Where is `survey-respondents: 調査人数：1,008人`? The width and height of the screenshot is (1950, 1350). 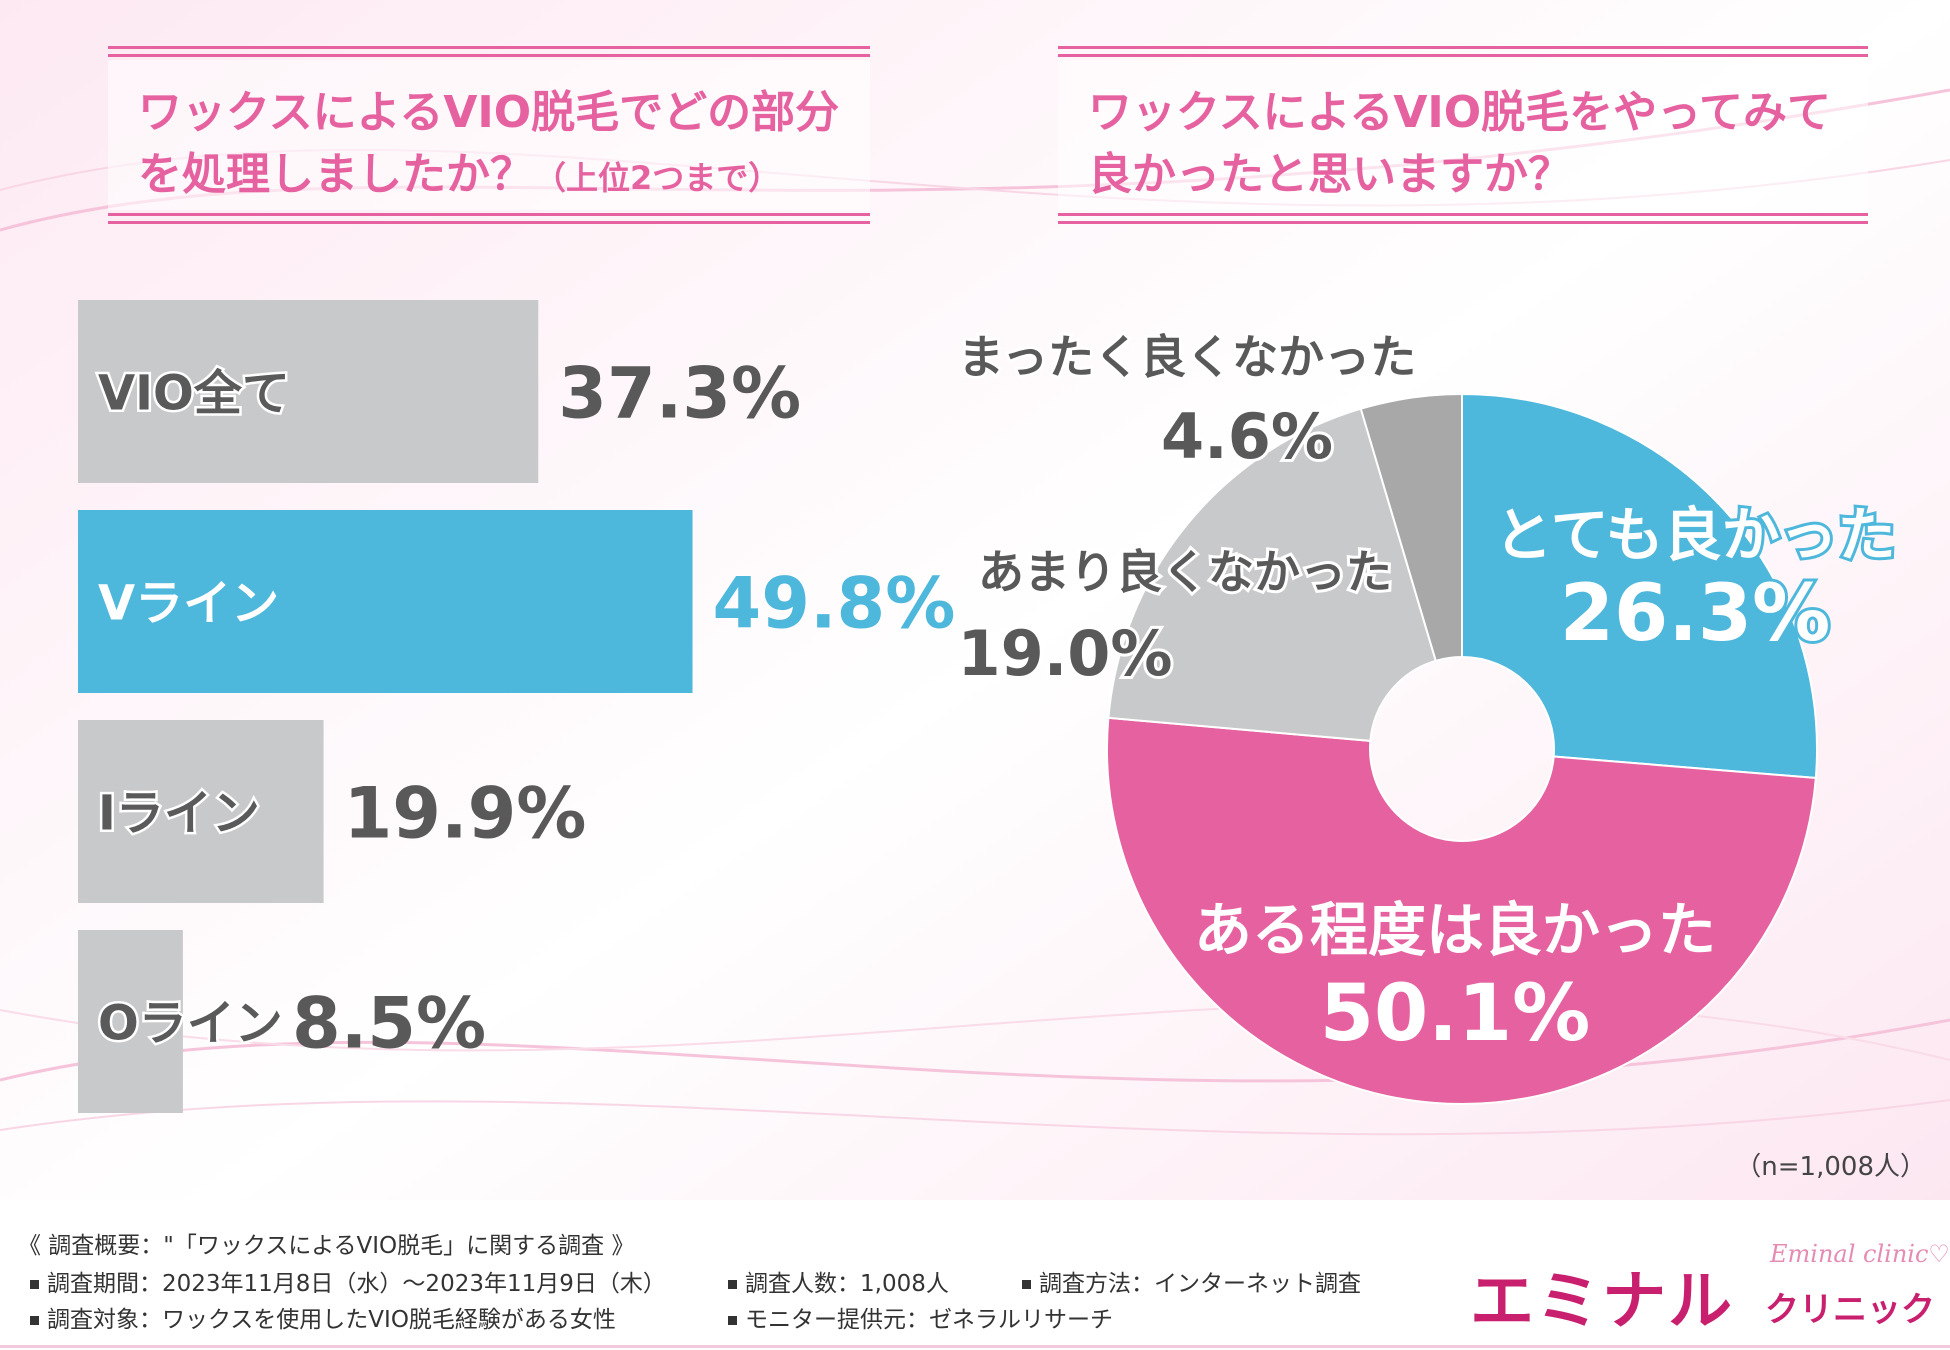
survey-respondents: 調査人数：1,008人 is located at coordinates (838, 1281).